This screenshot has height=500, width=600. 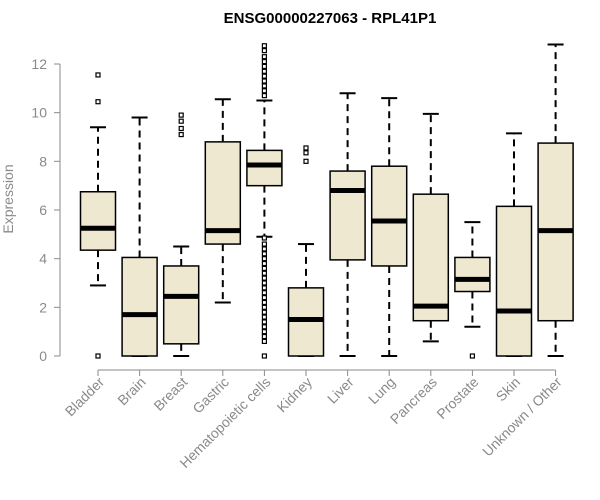 I want to click on box-hematopoietic-cells, so click(x=264, y=201).